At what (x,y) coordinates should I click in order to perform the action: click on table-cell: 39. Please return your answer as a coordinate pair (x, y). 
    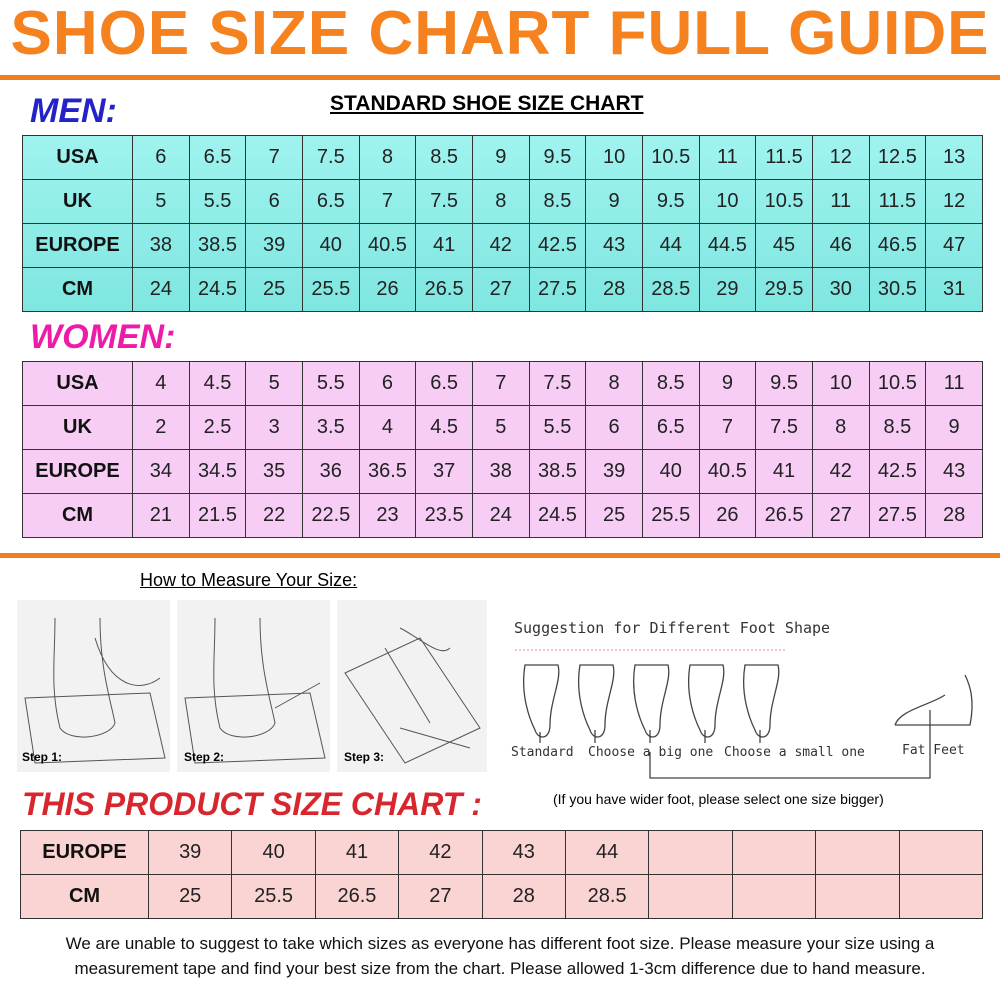
    Looking at the image, I should click on (190, 852).